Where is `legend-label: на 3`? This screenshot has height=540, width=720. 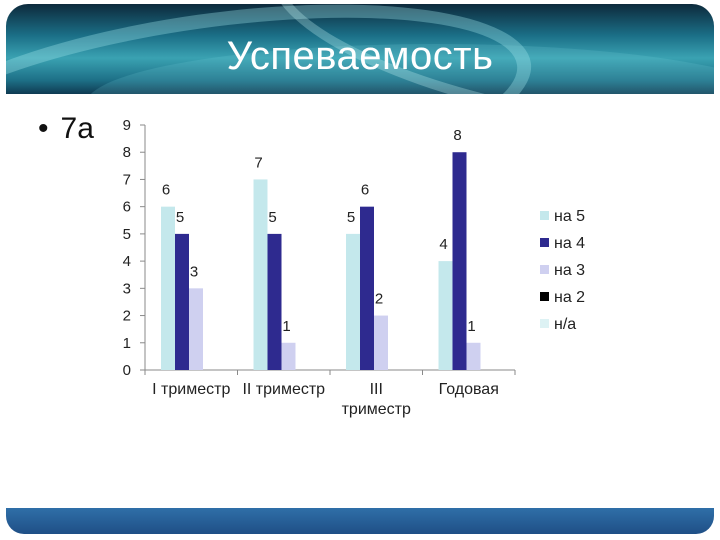
legend-label: на 3 is located at coordinates (569, 270).